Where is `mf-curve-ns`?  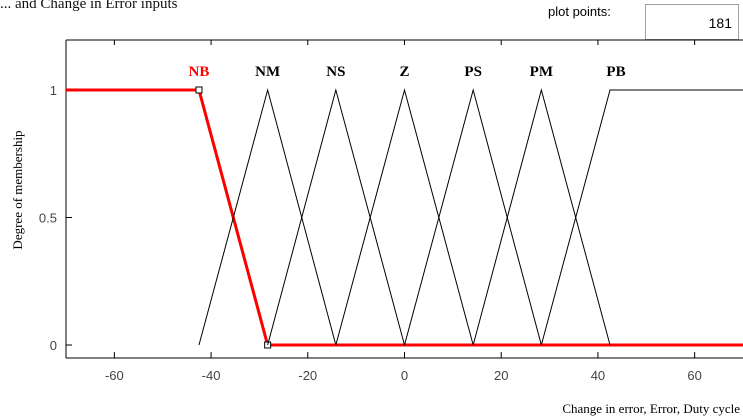 mf-curve-ns is located at coordinates (336, 217).